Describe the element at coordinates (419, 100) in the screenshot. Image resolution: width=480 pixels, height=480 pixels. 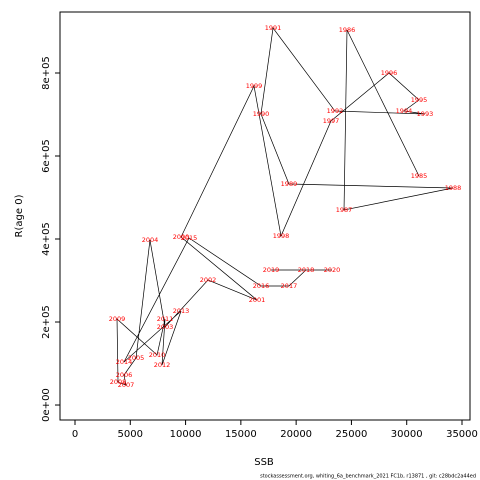
I see `year-label: 1995` at that location.